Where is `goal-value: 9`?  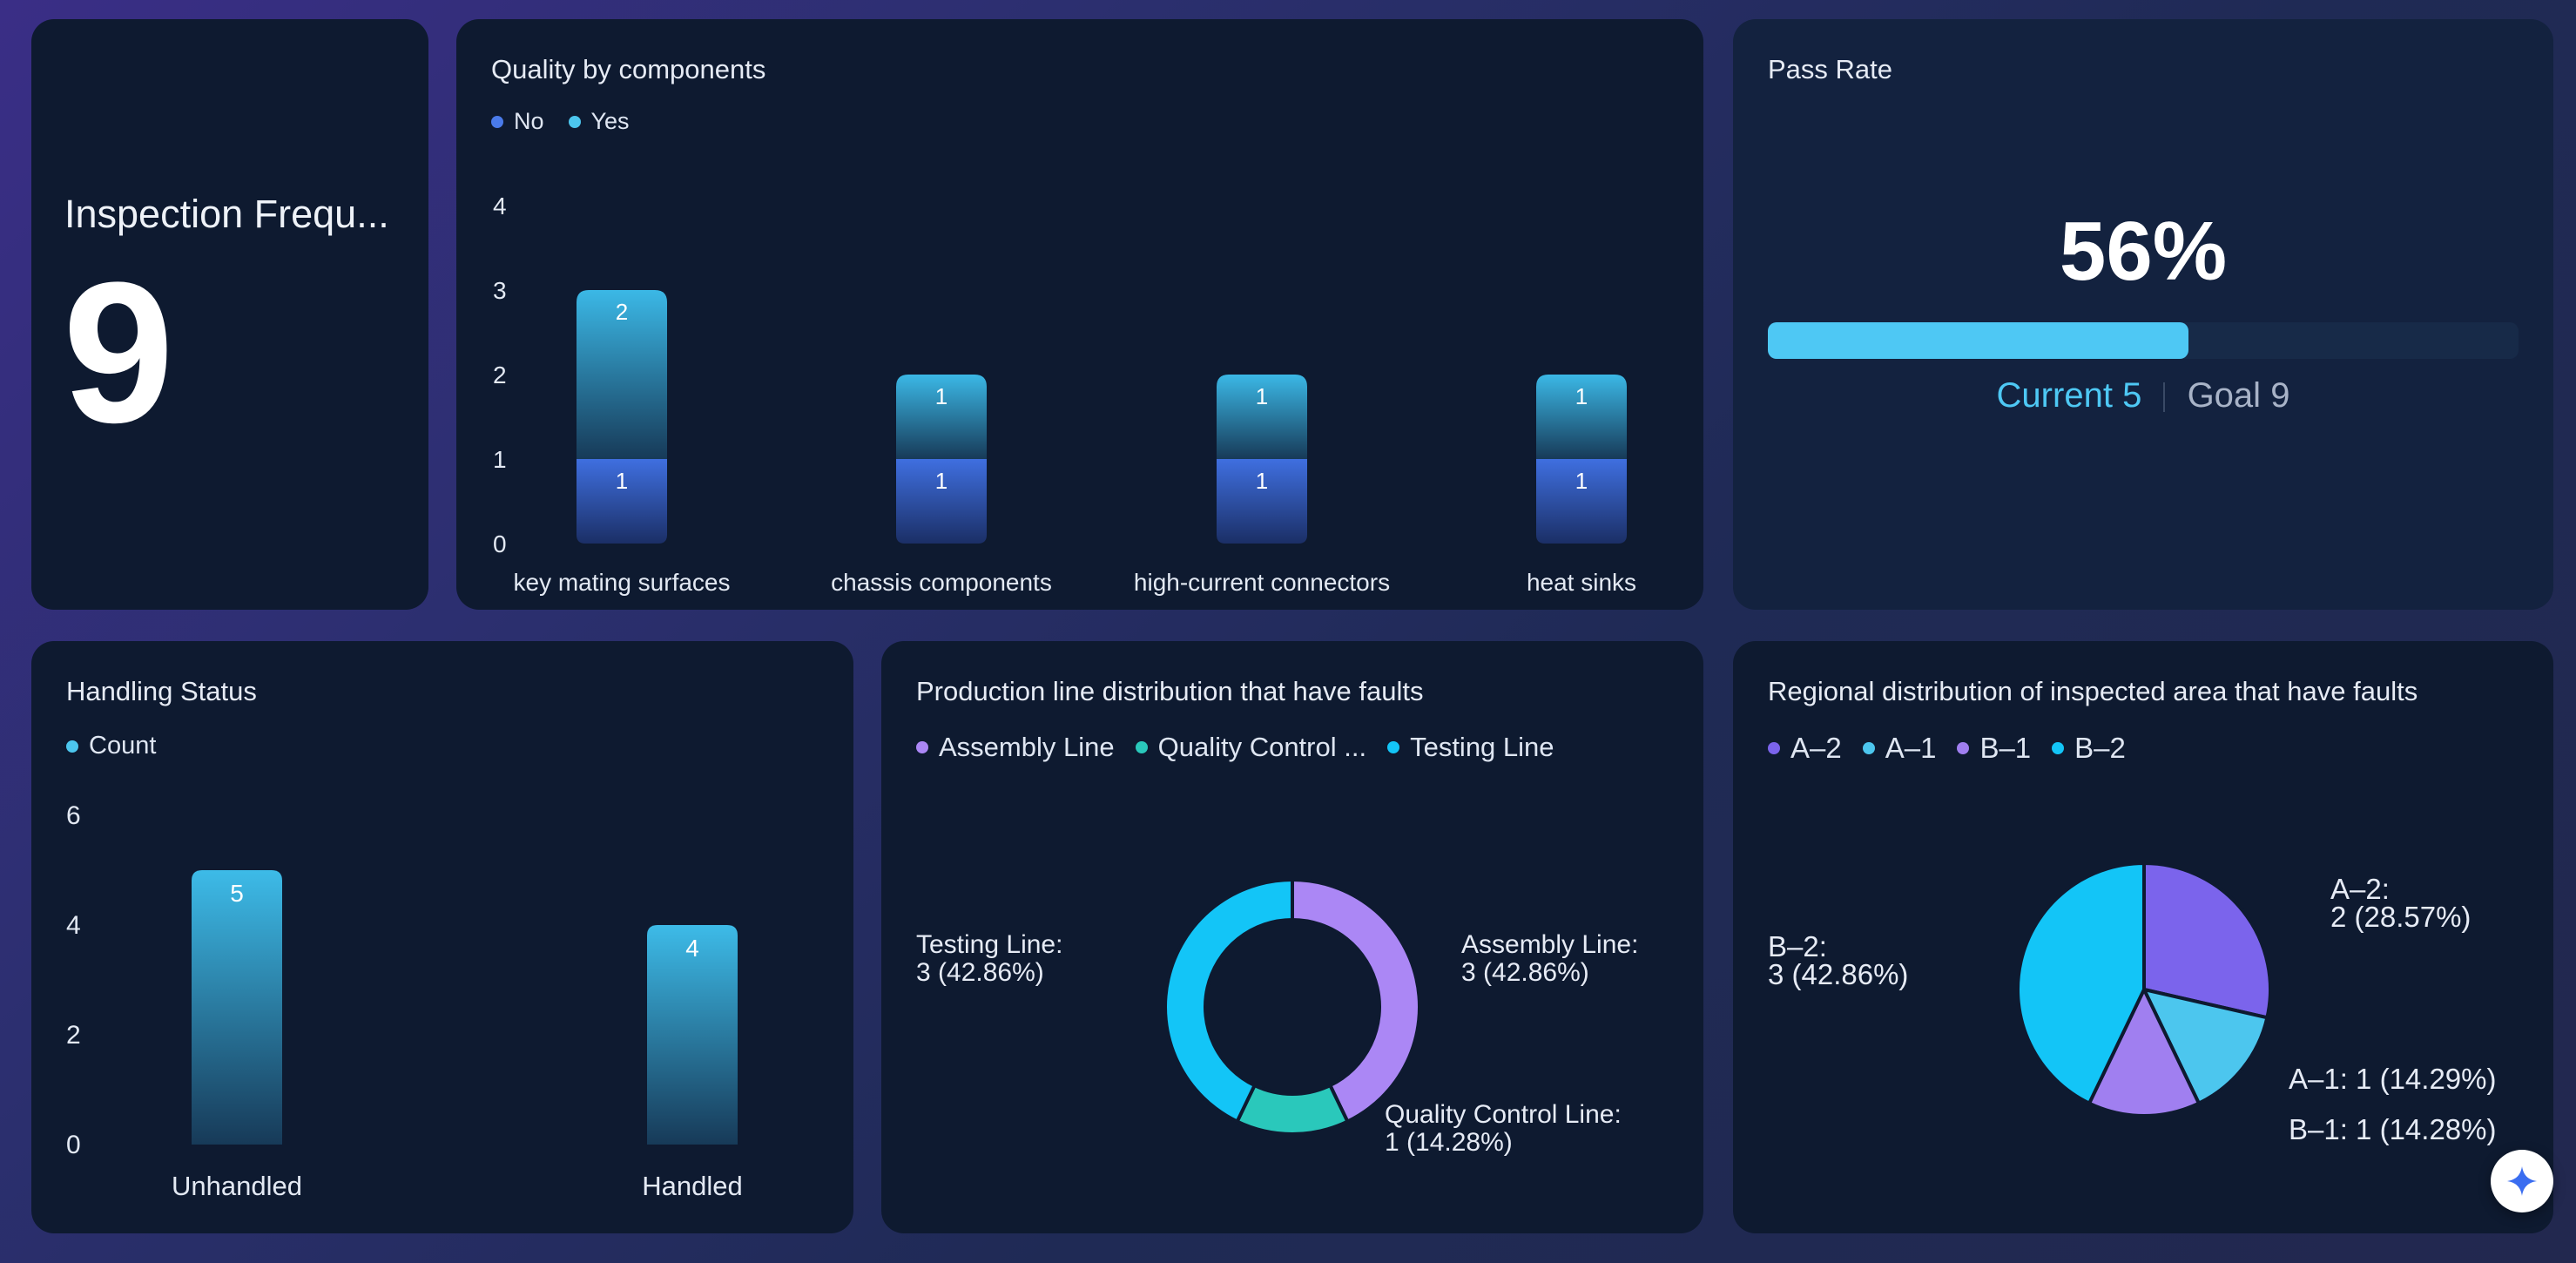
goal-value: 9 is located at coordinates (2280, 395).